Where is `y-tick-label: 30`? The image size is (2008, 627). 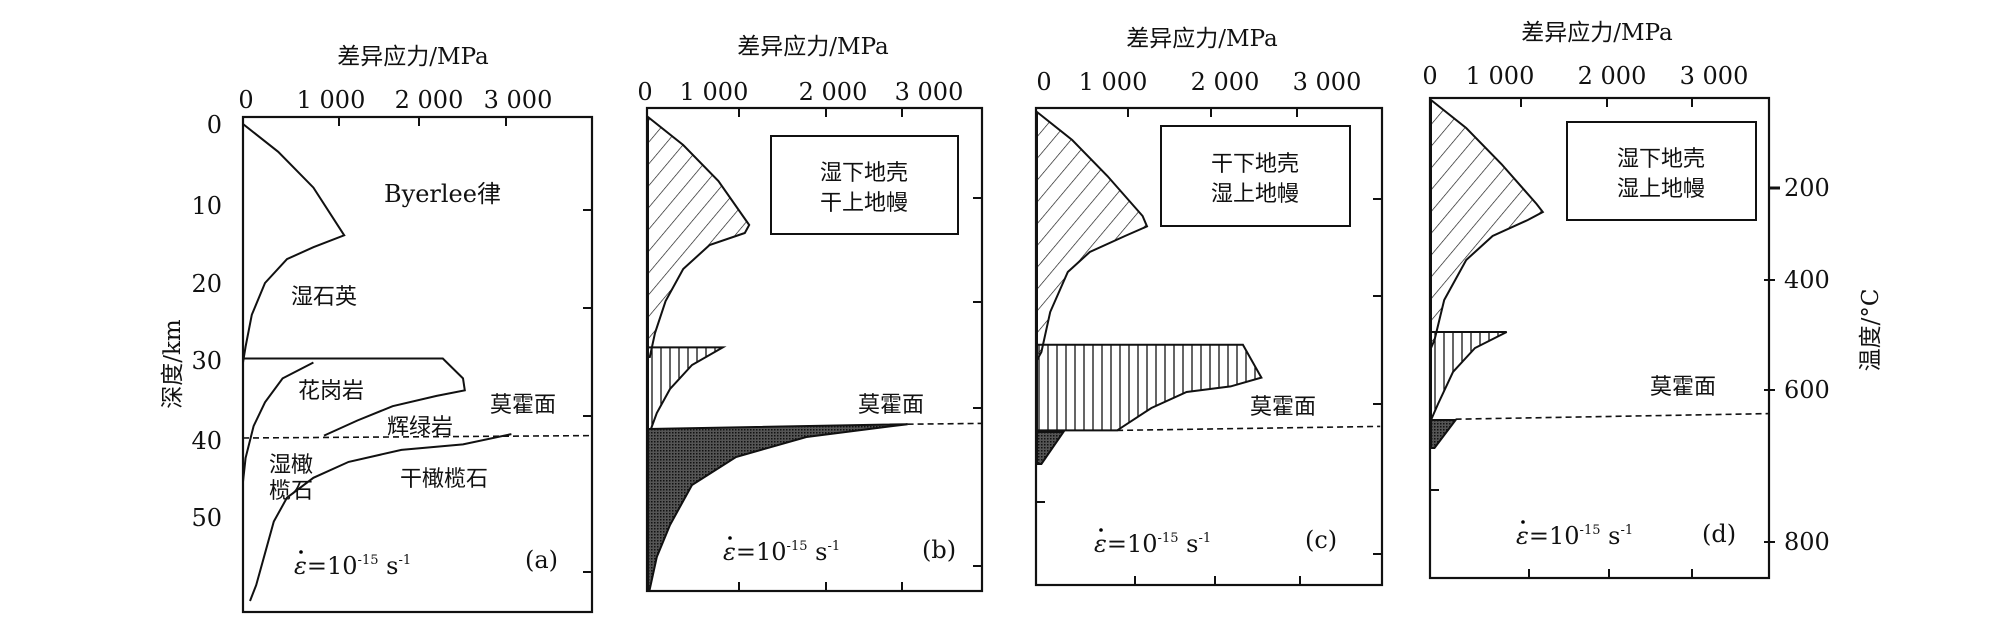
y-tick-label: 30 is located at coordinates (206, 361).